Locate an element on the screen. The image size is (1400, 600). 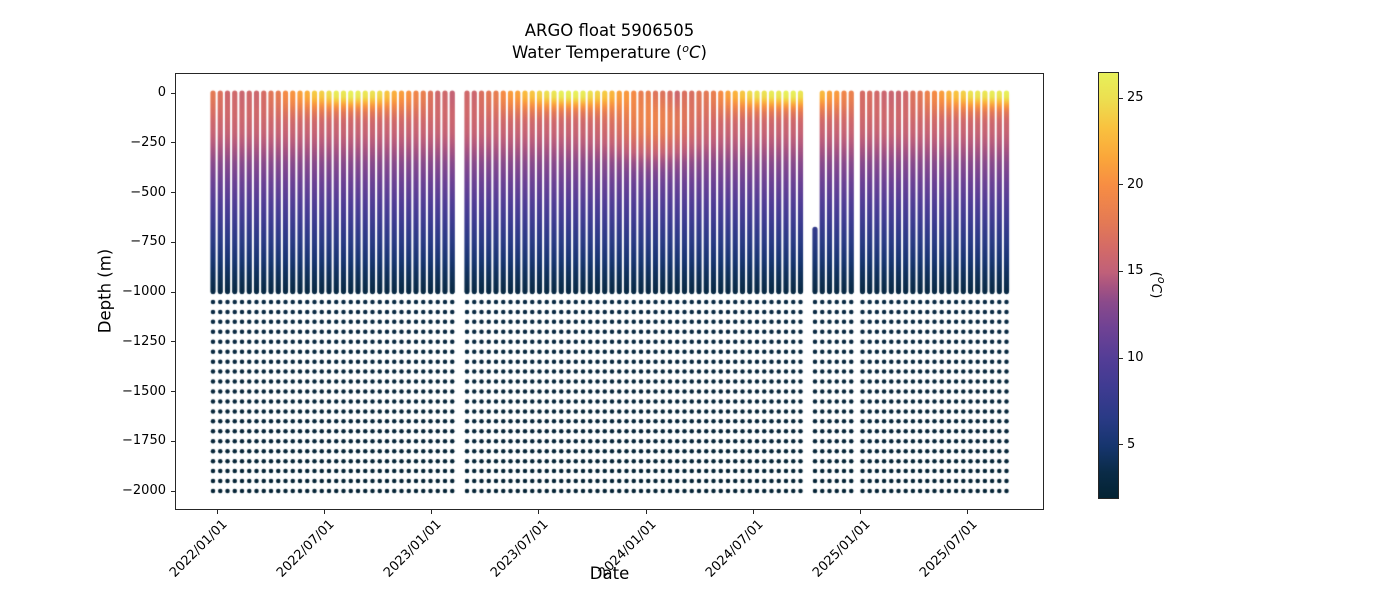
y-tick-label: −750 is located at coordinates (148, 242).